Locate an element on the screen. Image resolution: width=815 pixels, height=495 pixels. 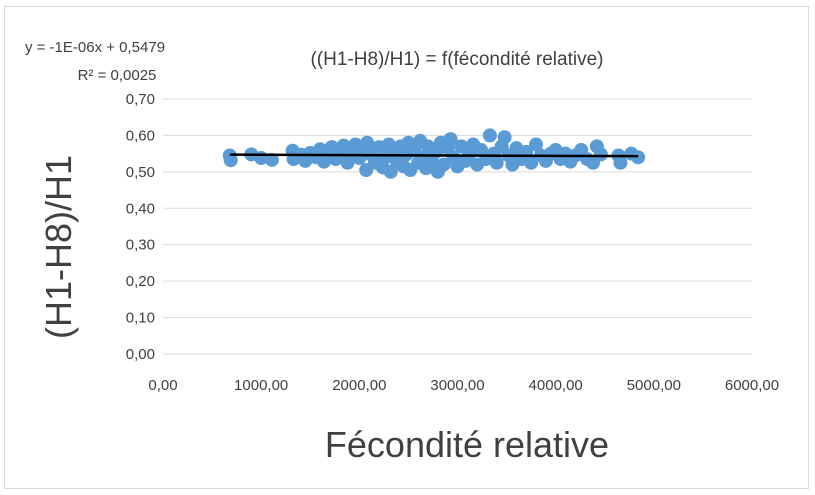
x-tick-label: 2000,00 is located at coordinates (359, 385).